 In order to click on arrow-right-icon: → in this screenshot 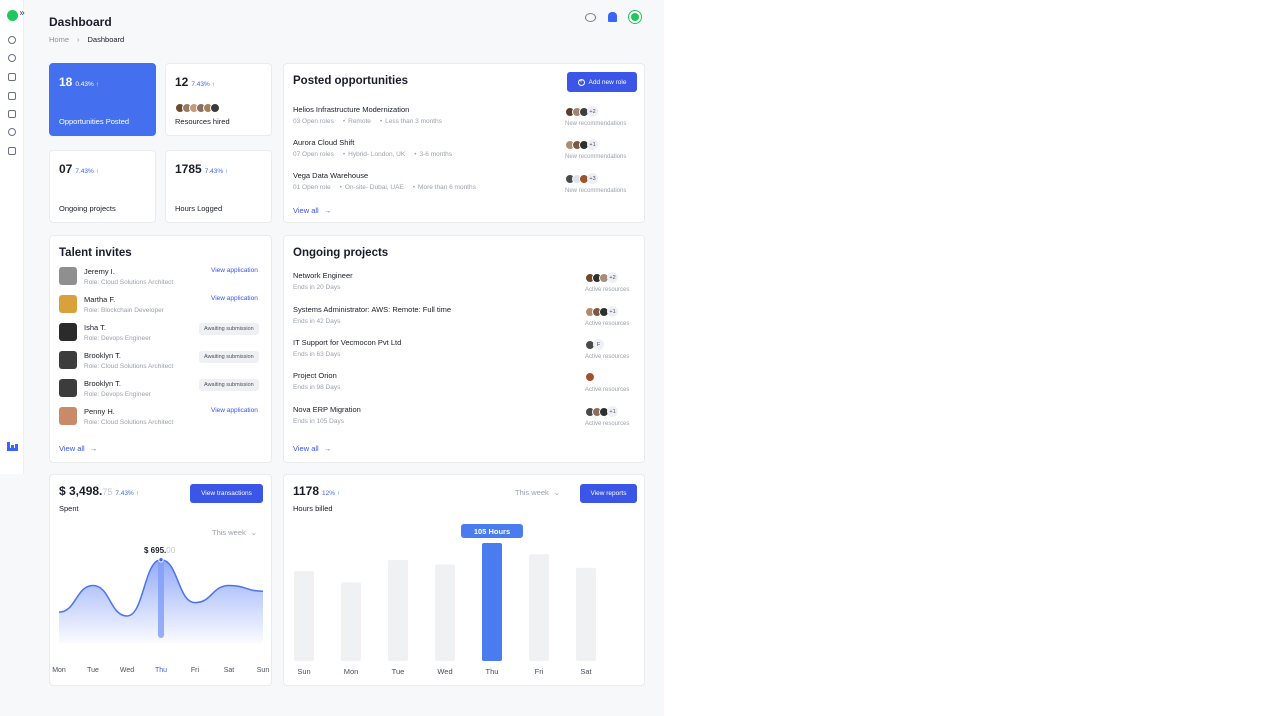, I will do `click(327, 448)`.